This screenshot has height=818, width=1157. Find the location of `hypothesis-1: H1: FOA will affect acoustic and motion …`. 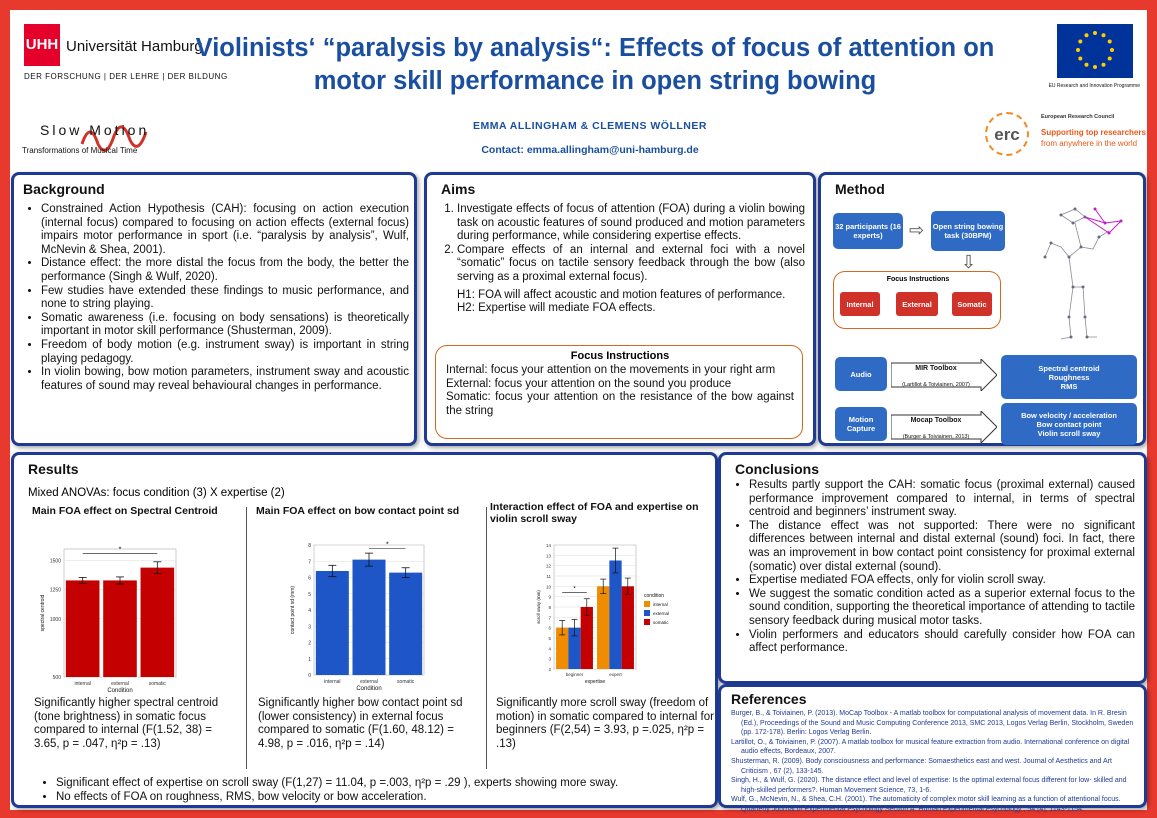

hypothesis-1: H1: FOA will affect acoustic and motion … is located at coordinates (621, 294).